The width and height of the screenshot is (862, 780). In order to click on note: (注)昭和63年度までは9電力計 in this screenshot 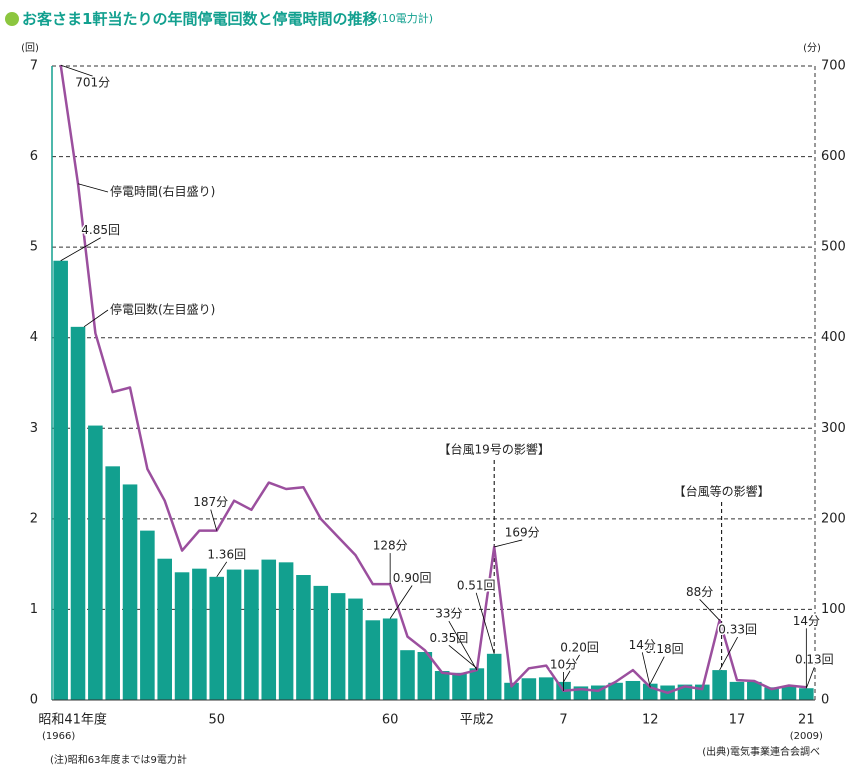, I will do `click(118, 759)`.